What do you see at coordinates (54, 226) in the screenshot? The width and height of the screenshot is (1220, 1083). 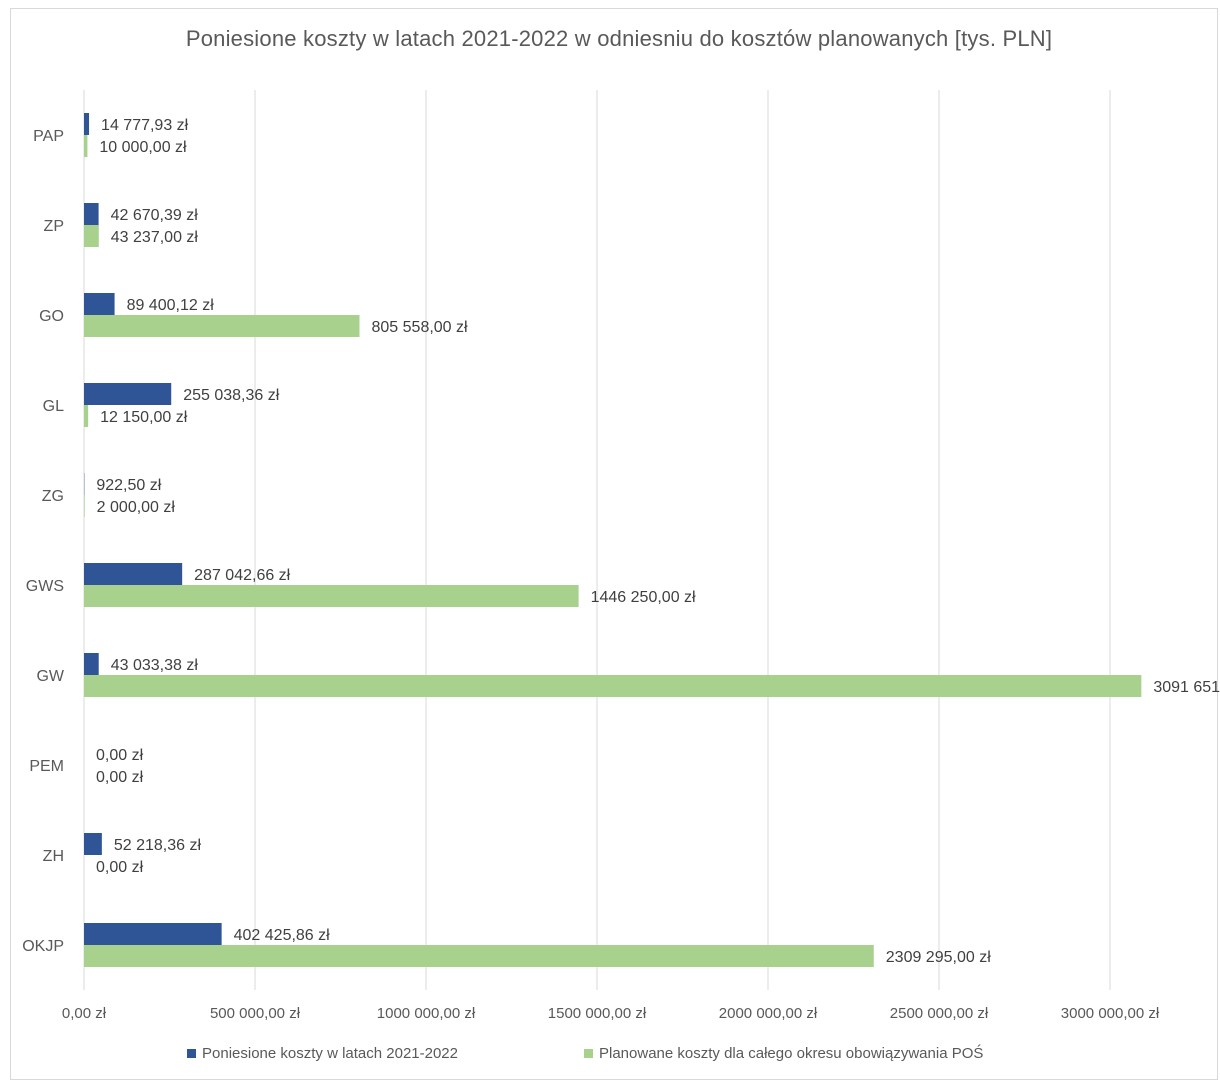 I see `category-label: ZP` at bounding box center [54, 226].